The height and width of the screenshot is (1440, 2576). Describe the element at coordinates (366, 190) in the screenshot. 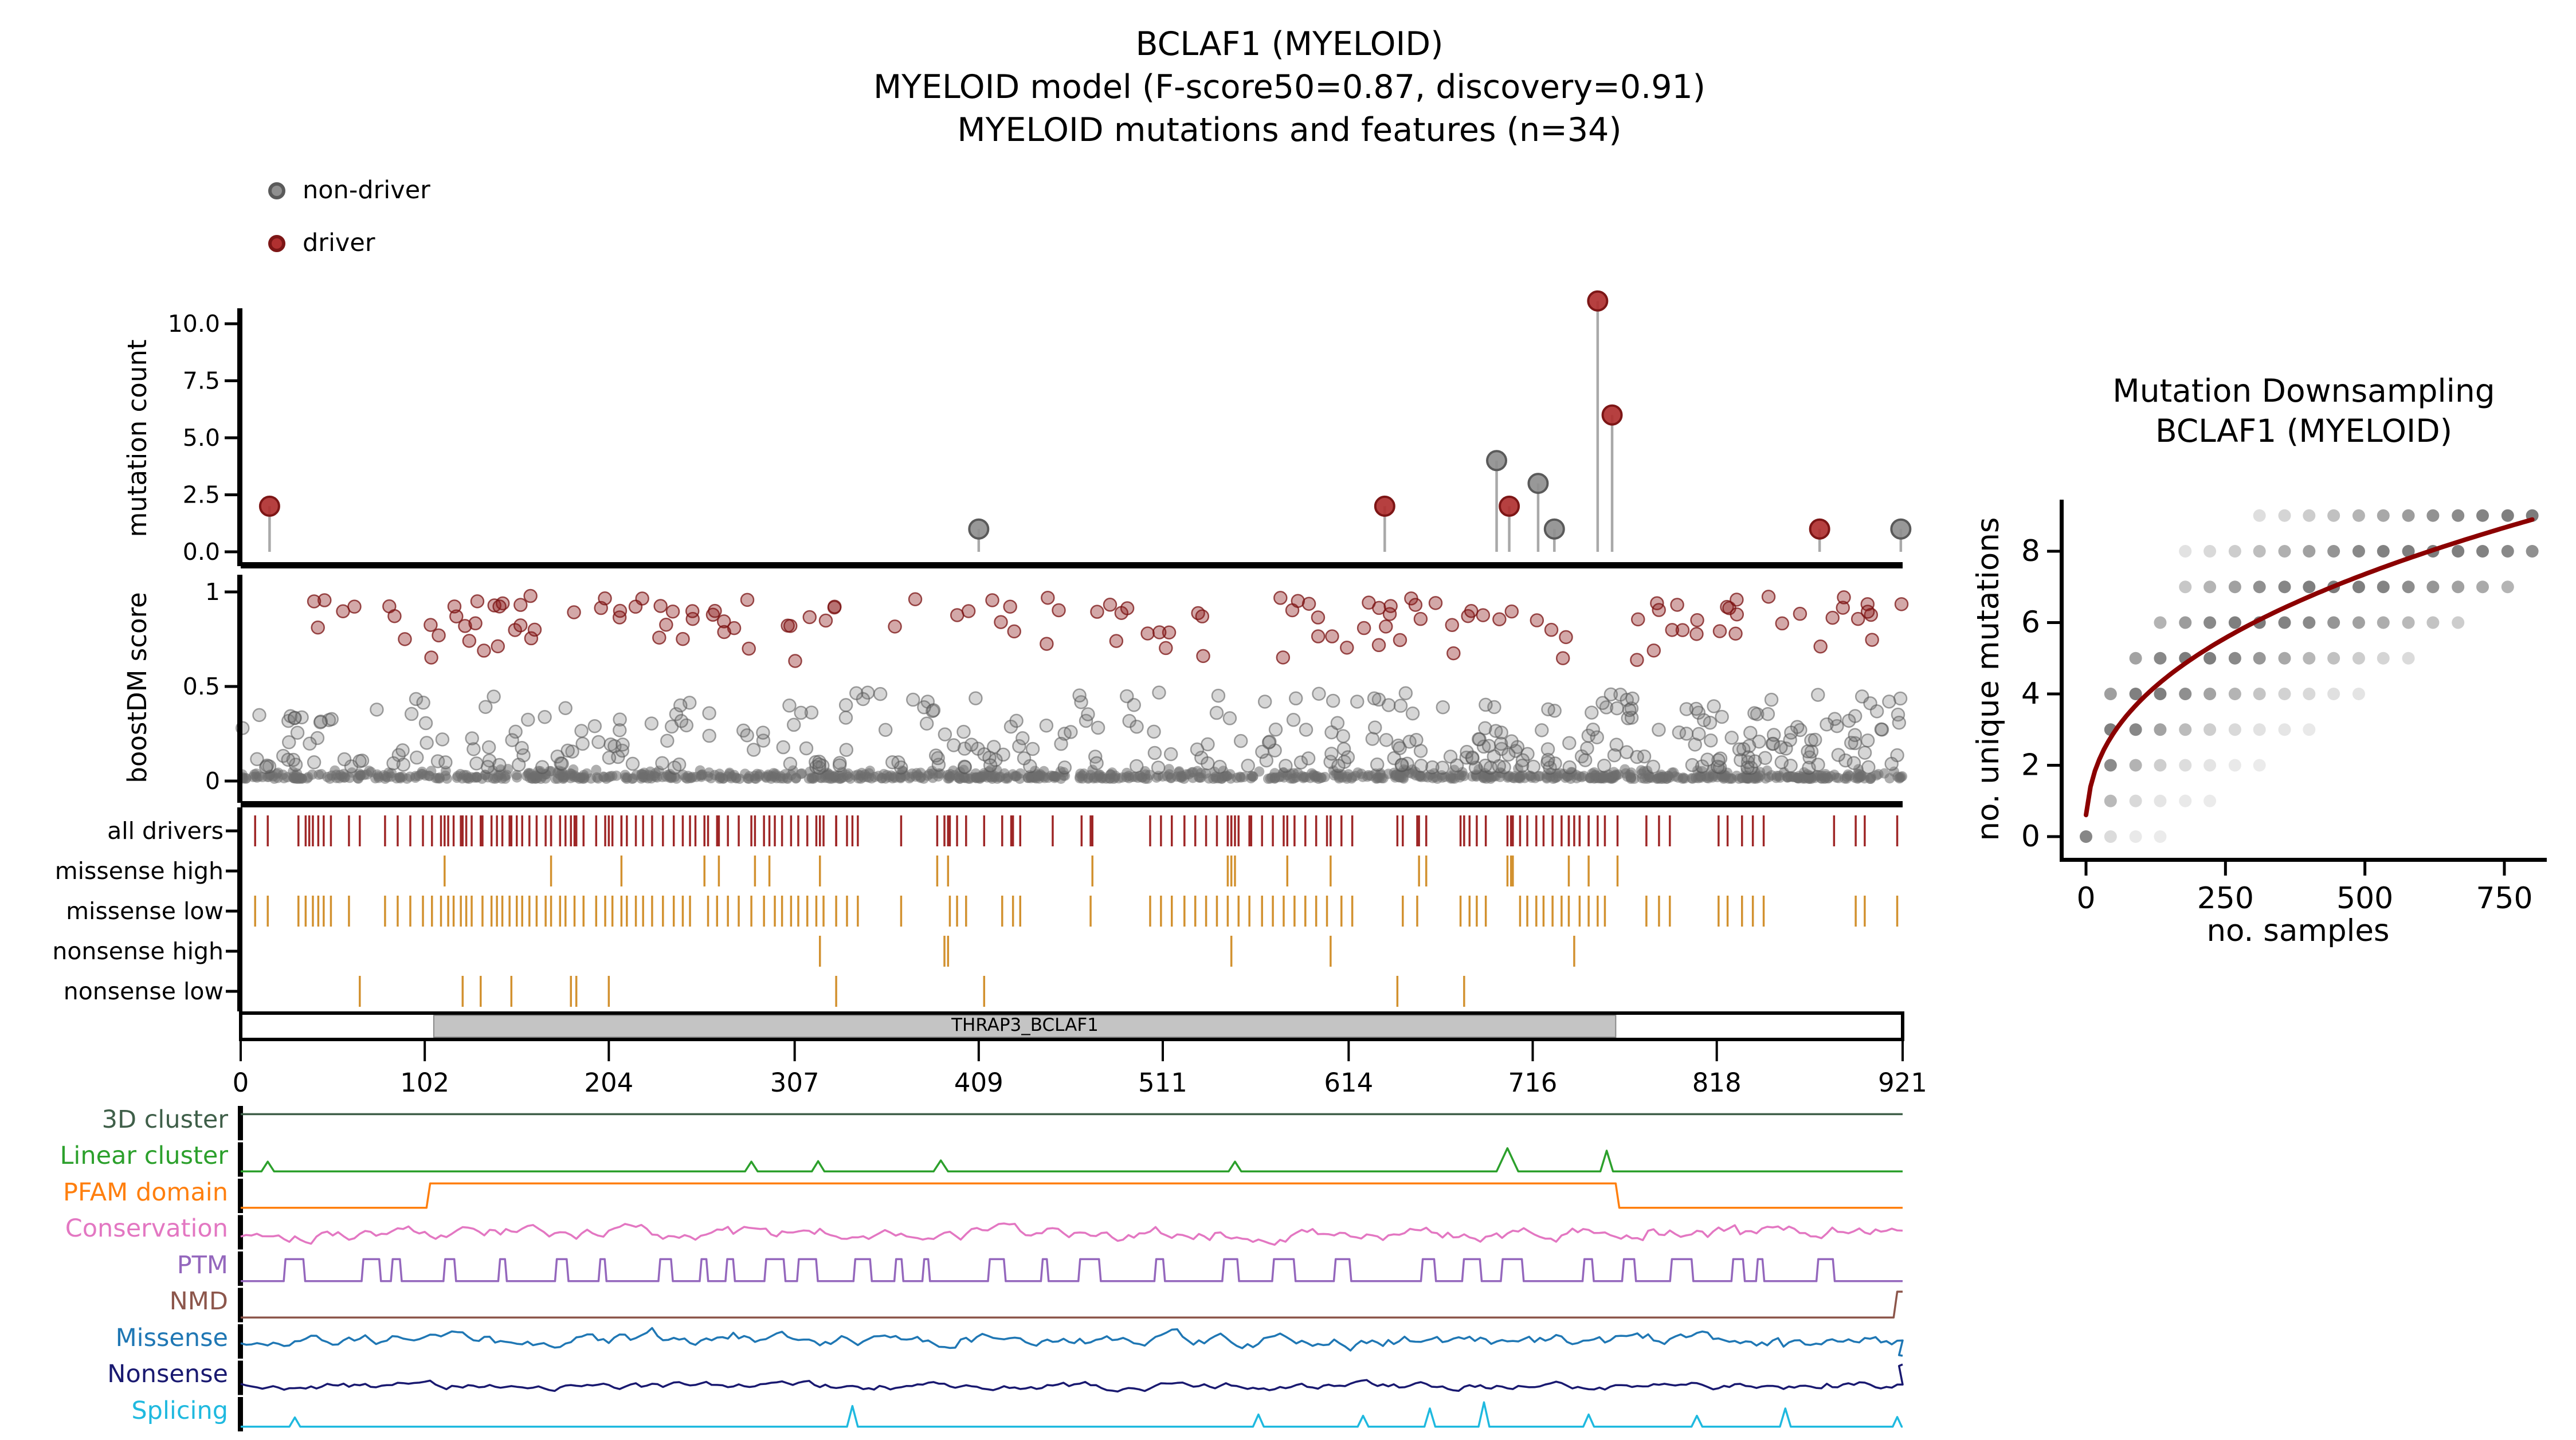

I see `legend-label-nondriver: non-driver` at that location.